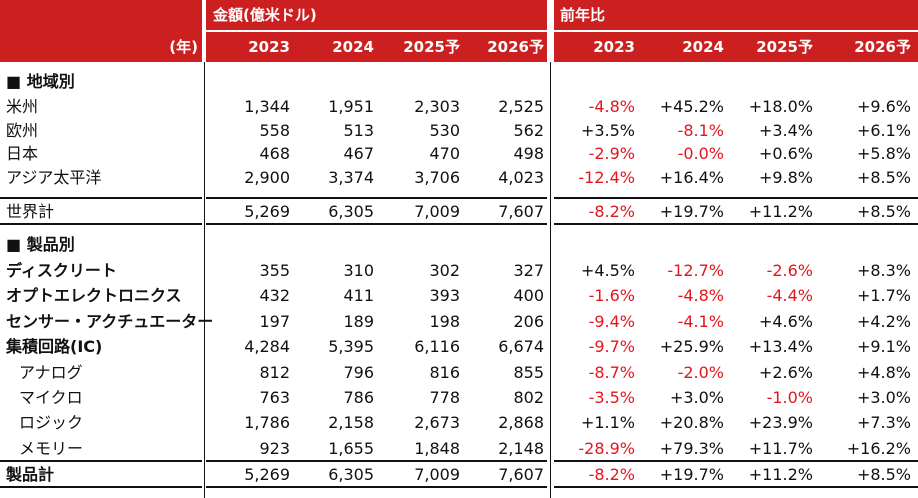 The width and height of the screenshot is (918, 498). I want to click on amount-year-header: 2024, so click(353, 47).